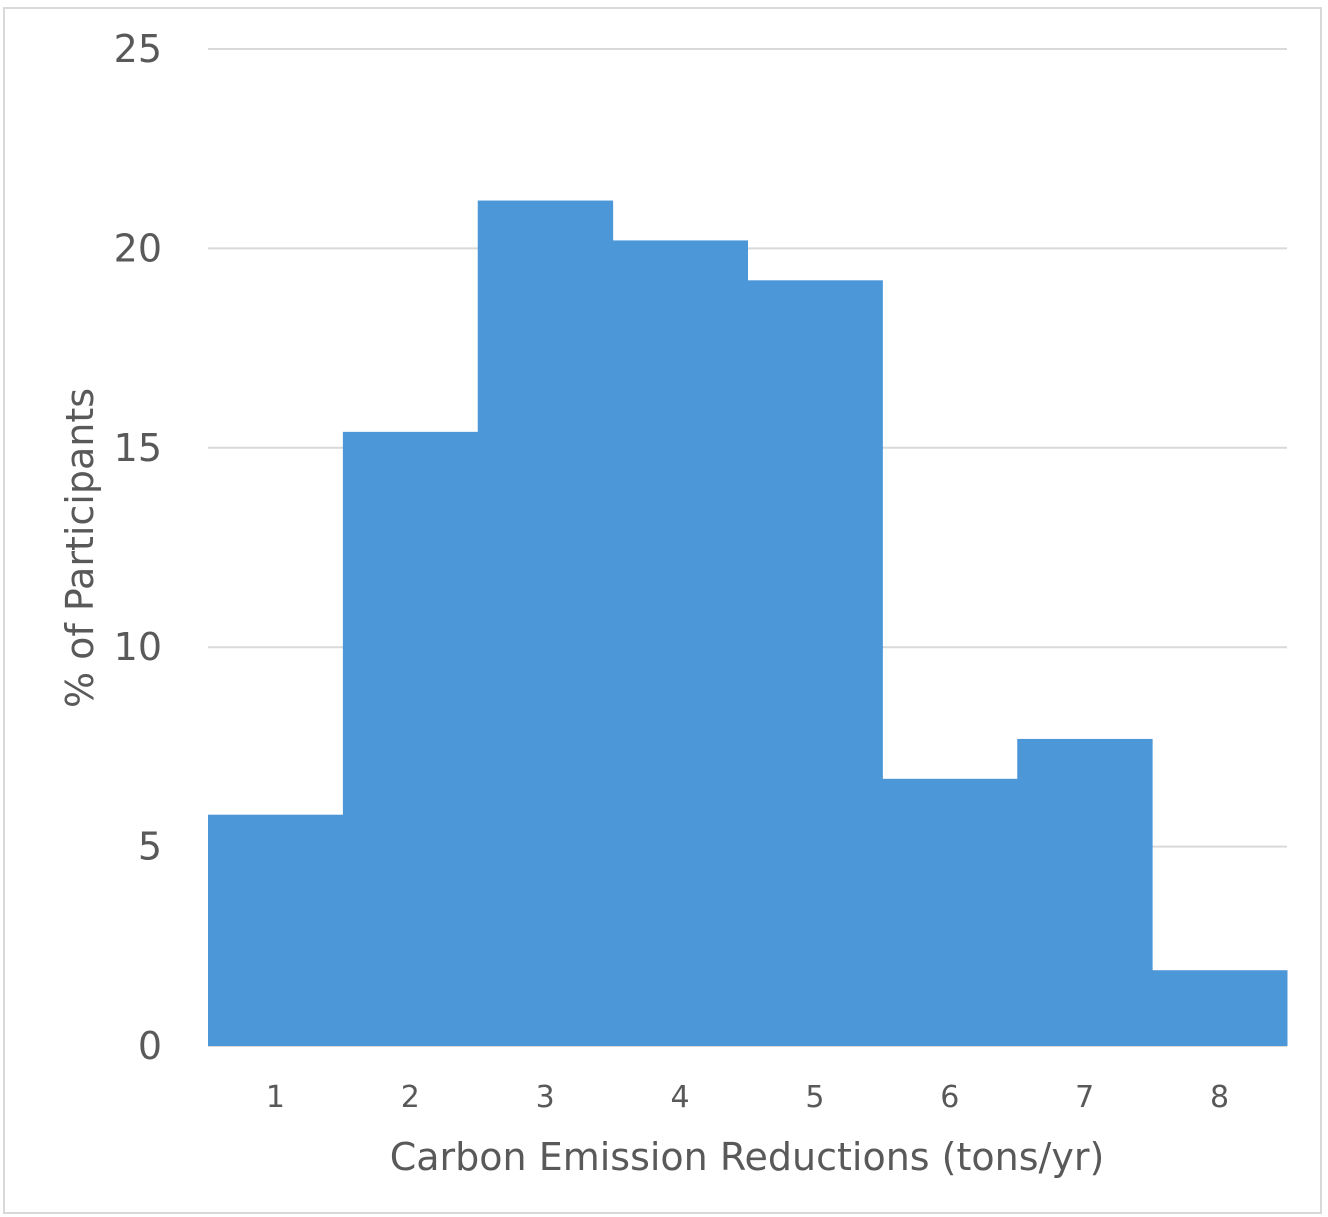 The height and width of the screenshot is (1217, 1328). What do you see at coordinates (1219, 1097) in the screenshot?
I see `x-tick-label: 8` at bounding box center [1219, 1097].